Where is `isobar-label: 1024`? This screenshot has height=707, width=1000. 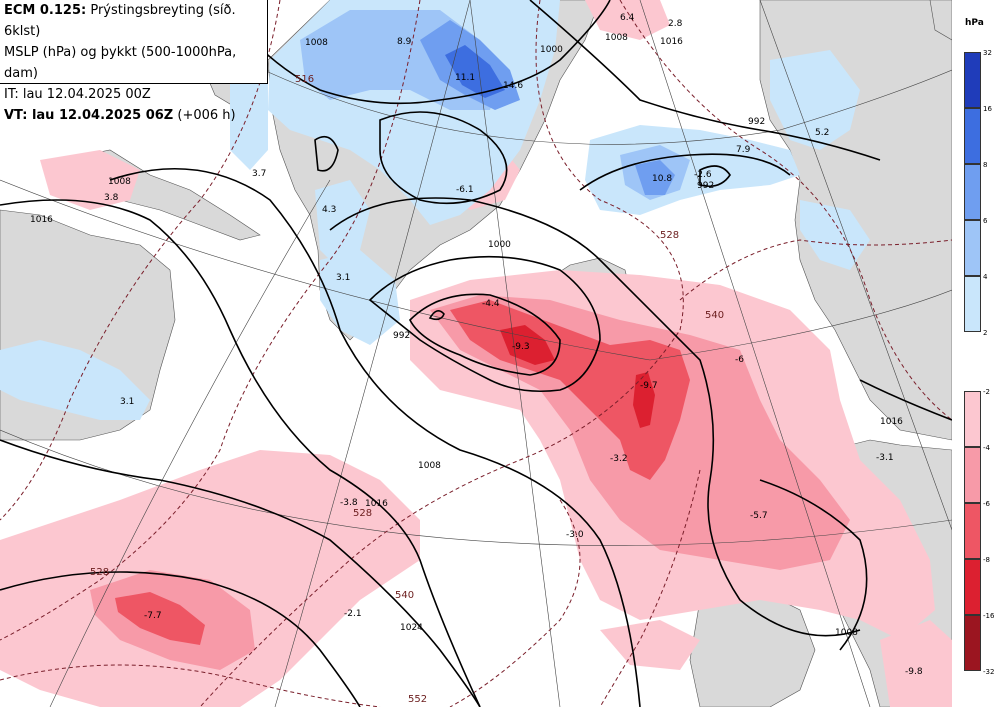 isobar-label: 1024 is located at coordinates (411, 628).